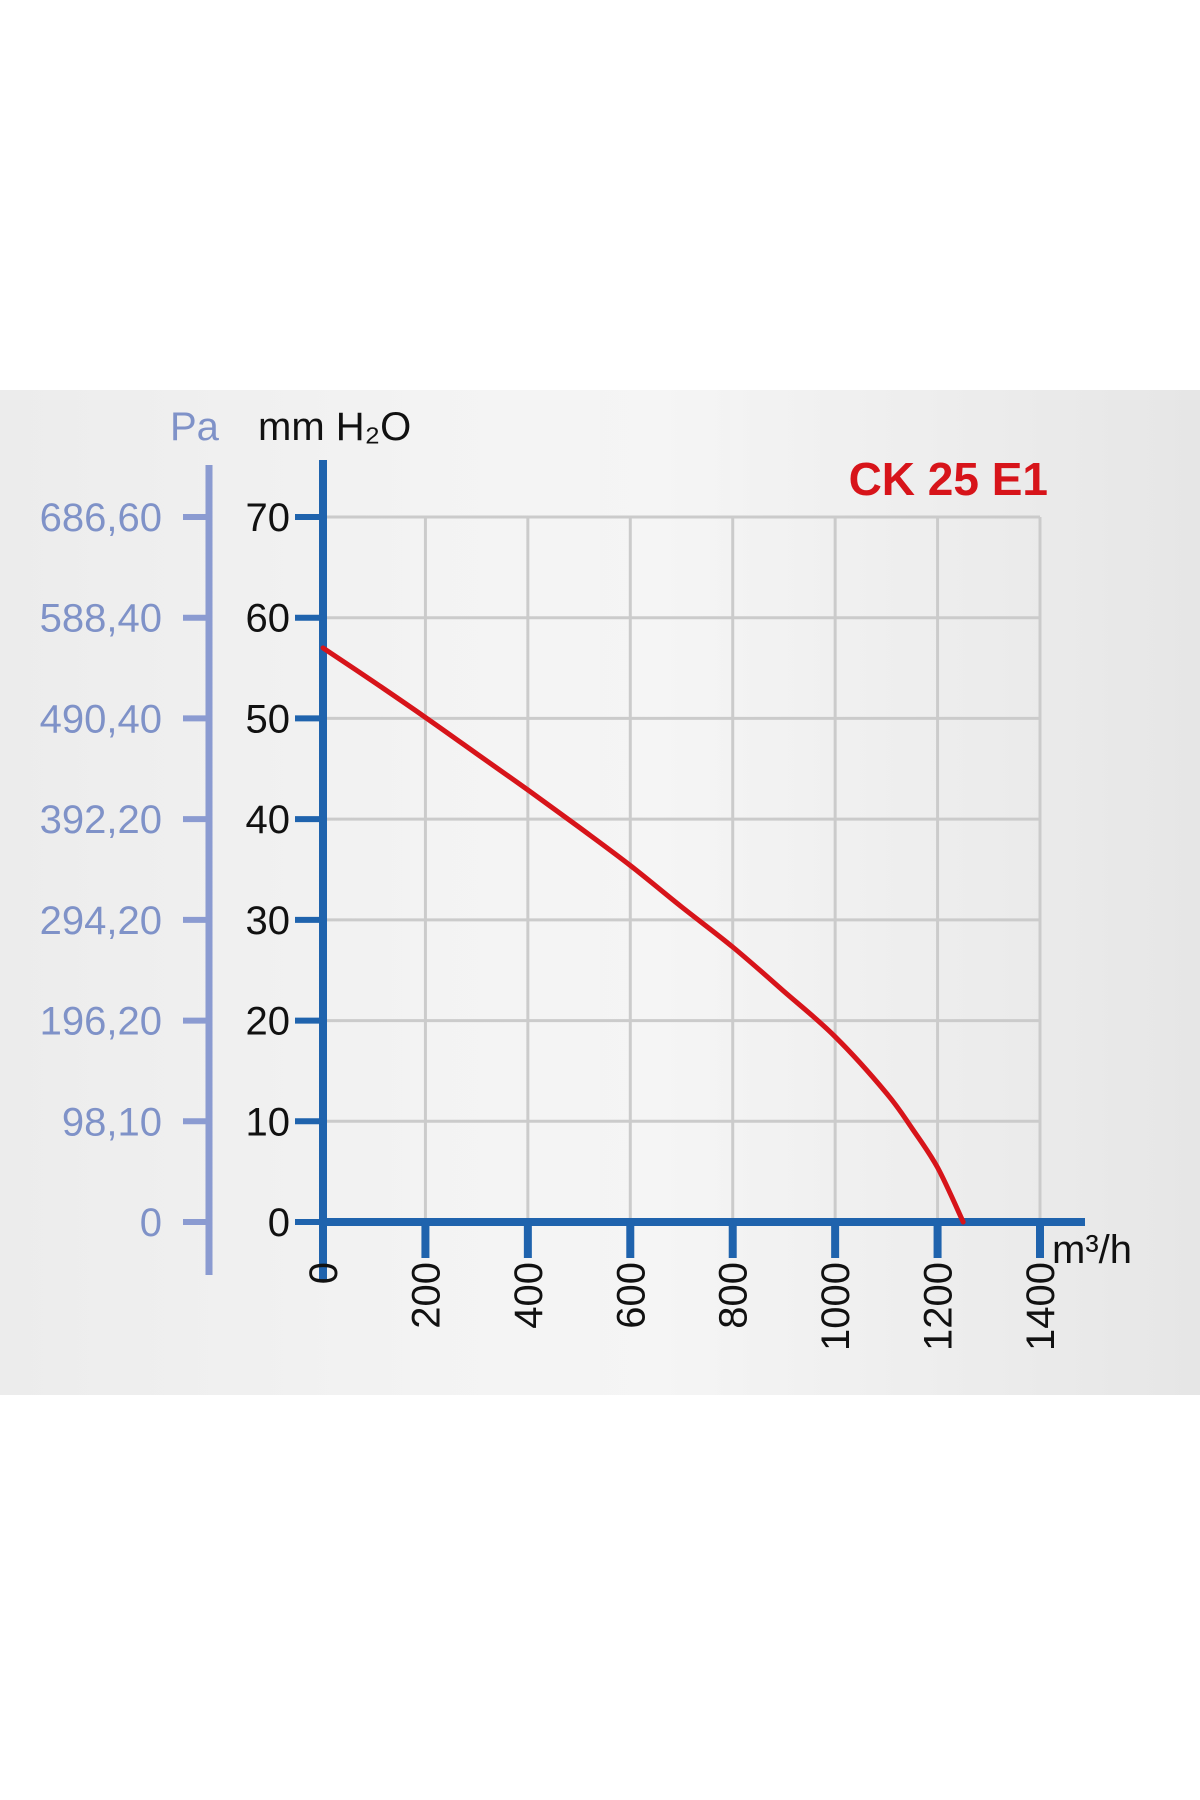 The height and width of the screenshot is (1800, 1200). Describe the element at coordinates (151, 1223) in the screenshot. I see `y2-tick-label: 0` at that location.